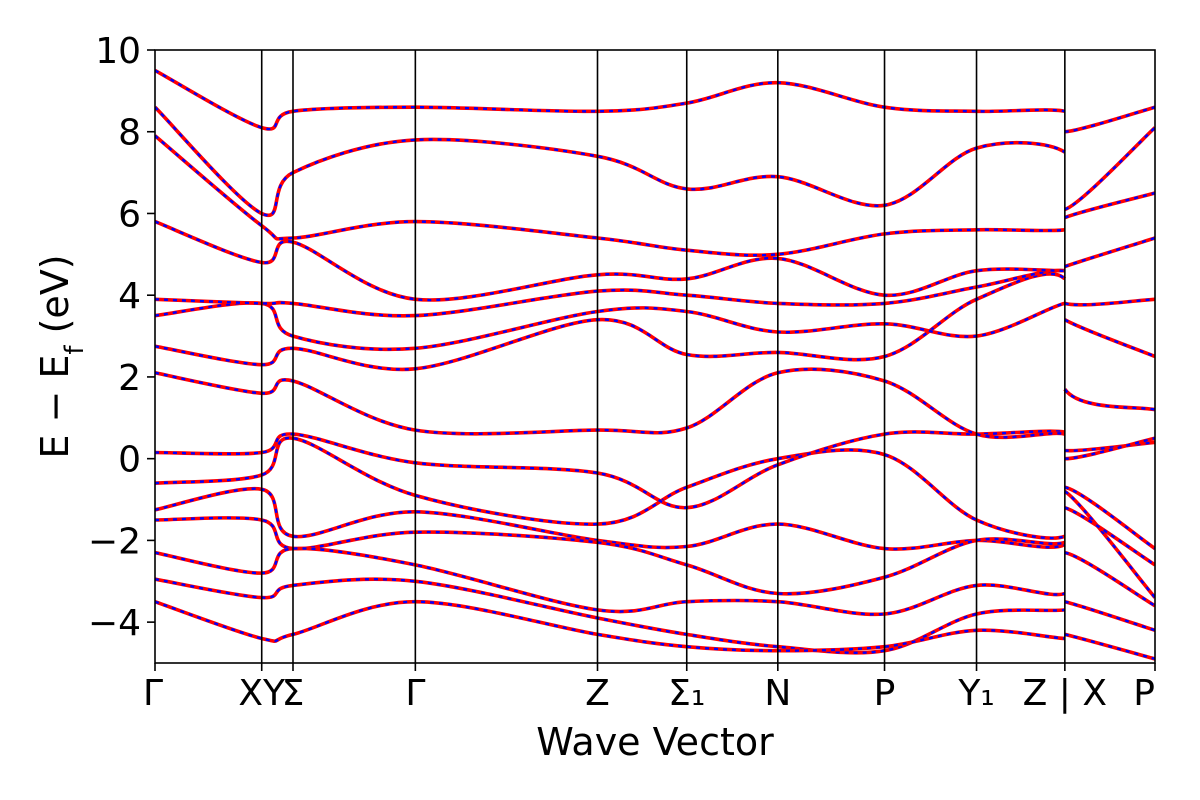 The height and width of the screenshot is (800, 1200). I want to click on band-10-dashed, so click(655, 543).